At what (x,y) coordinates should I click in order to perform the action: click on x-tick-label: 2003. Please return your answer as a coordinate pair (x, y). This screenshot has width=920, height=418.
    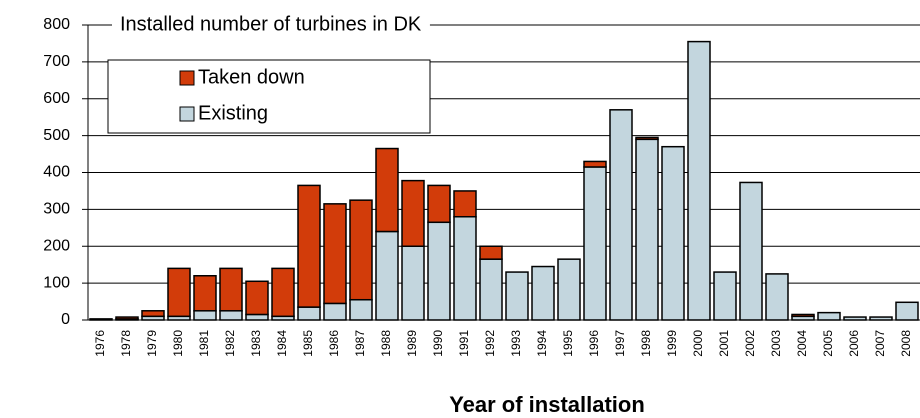
    Looking at the image, I should click on (776, 343).